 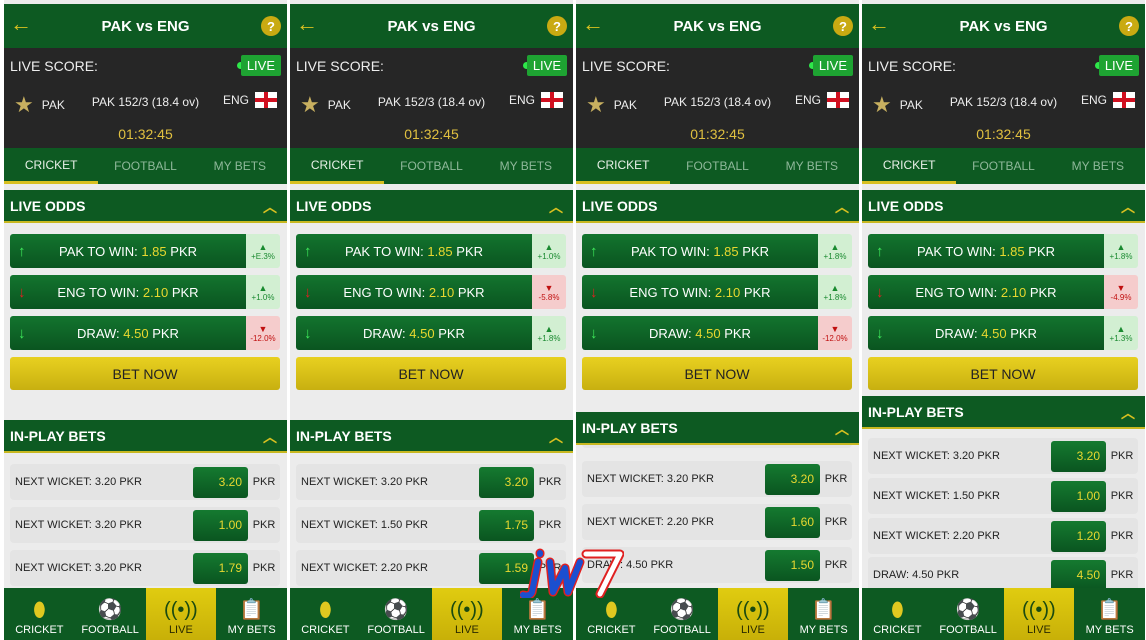 What do you see at coordinates (58, 435) in the screenshot?
I see `section-title: IN-PLAY BETS` at bounding box center [58, 435].